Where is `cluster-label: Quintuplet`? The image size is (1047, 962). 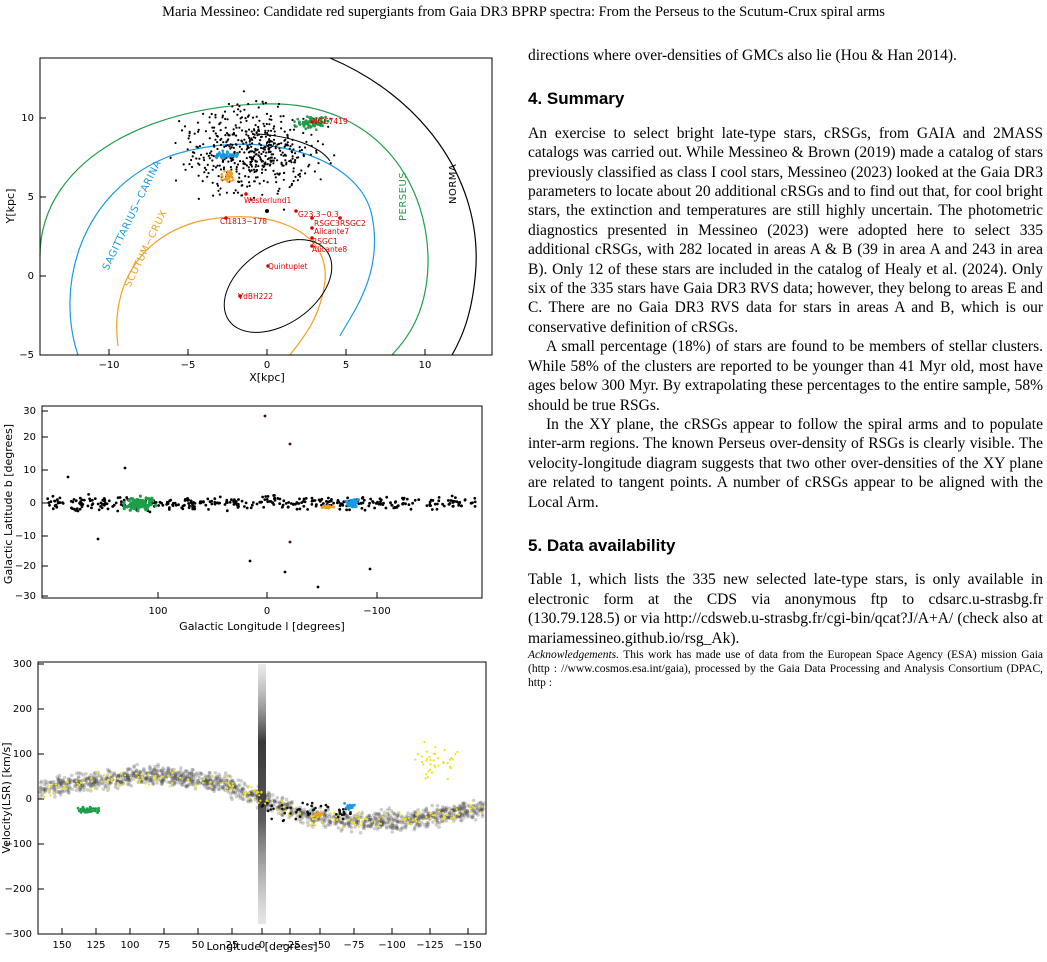 cluster-label: Quintuplet is located at coordinates (288, 266).